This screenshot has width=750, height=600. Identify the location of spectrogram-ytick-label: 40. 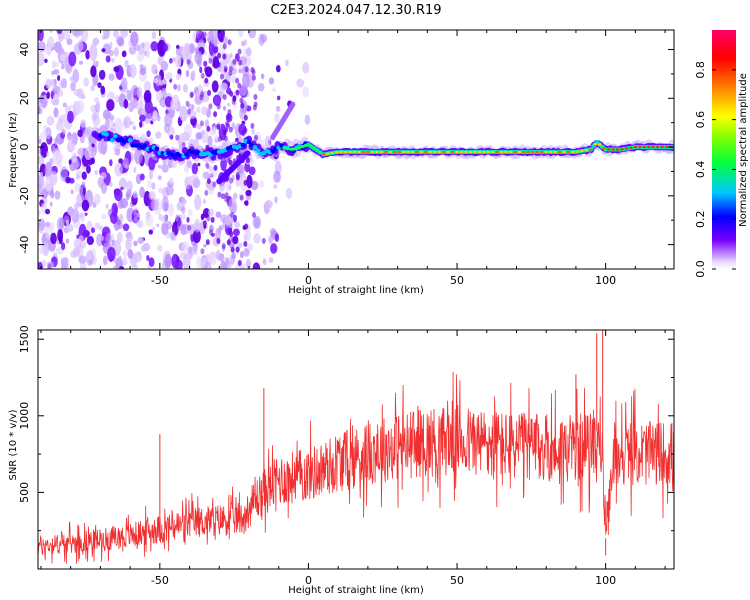
(24, 50).